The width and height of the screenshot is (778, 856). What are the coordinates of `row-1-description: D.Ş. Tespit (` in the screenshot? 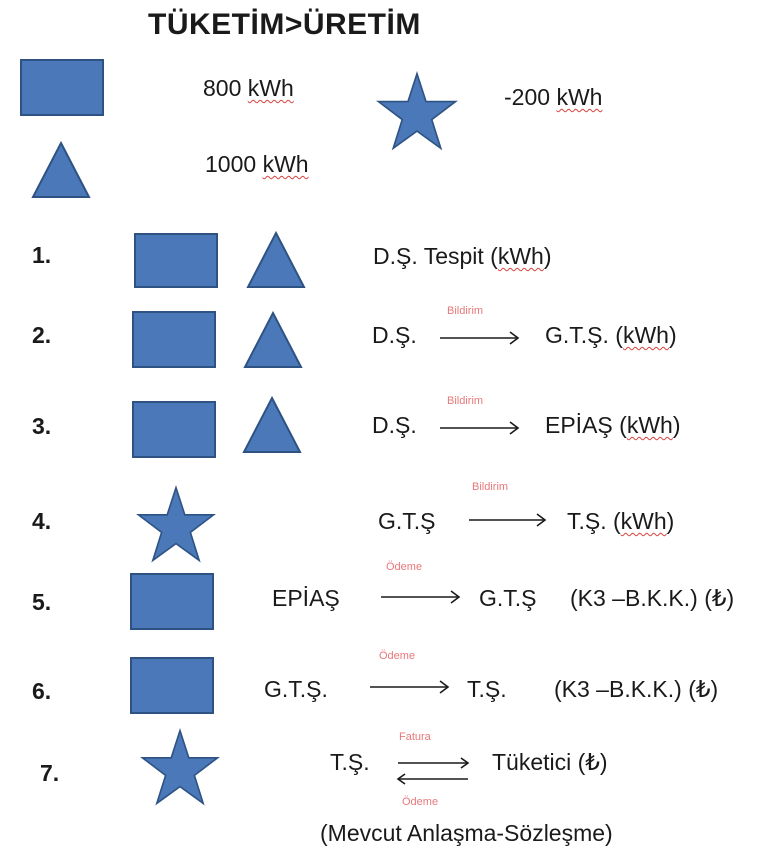 It's located at (435, 256).